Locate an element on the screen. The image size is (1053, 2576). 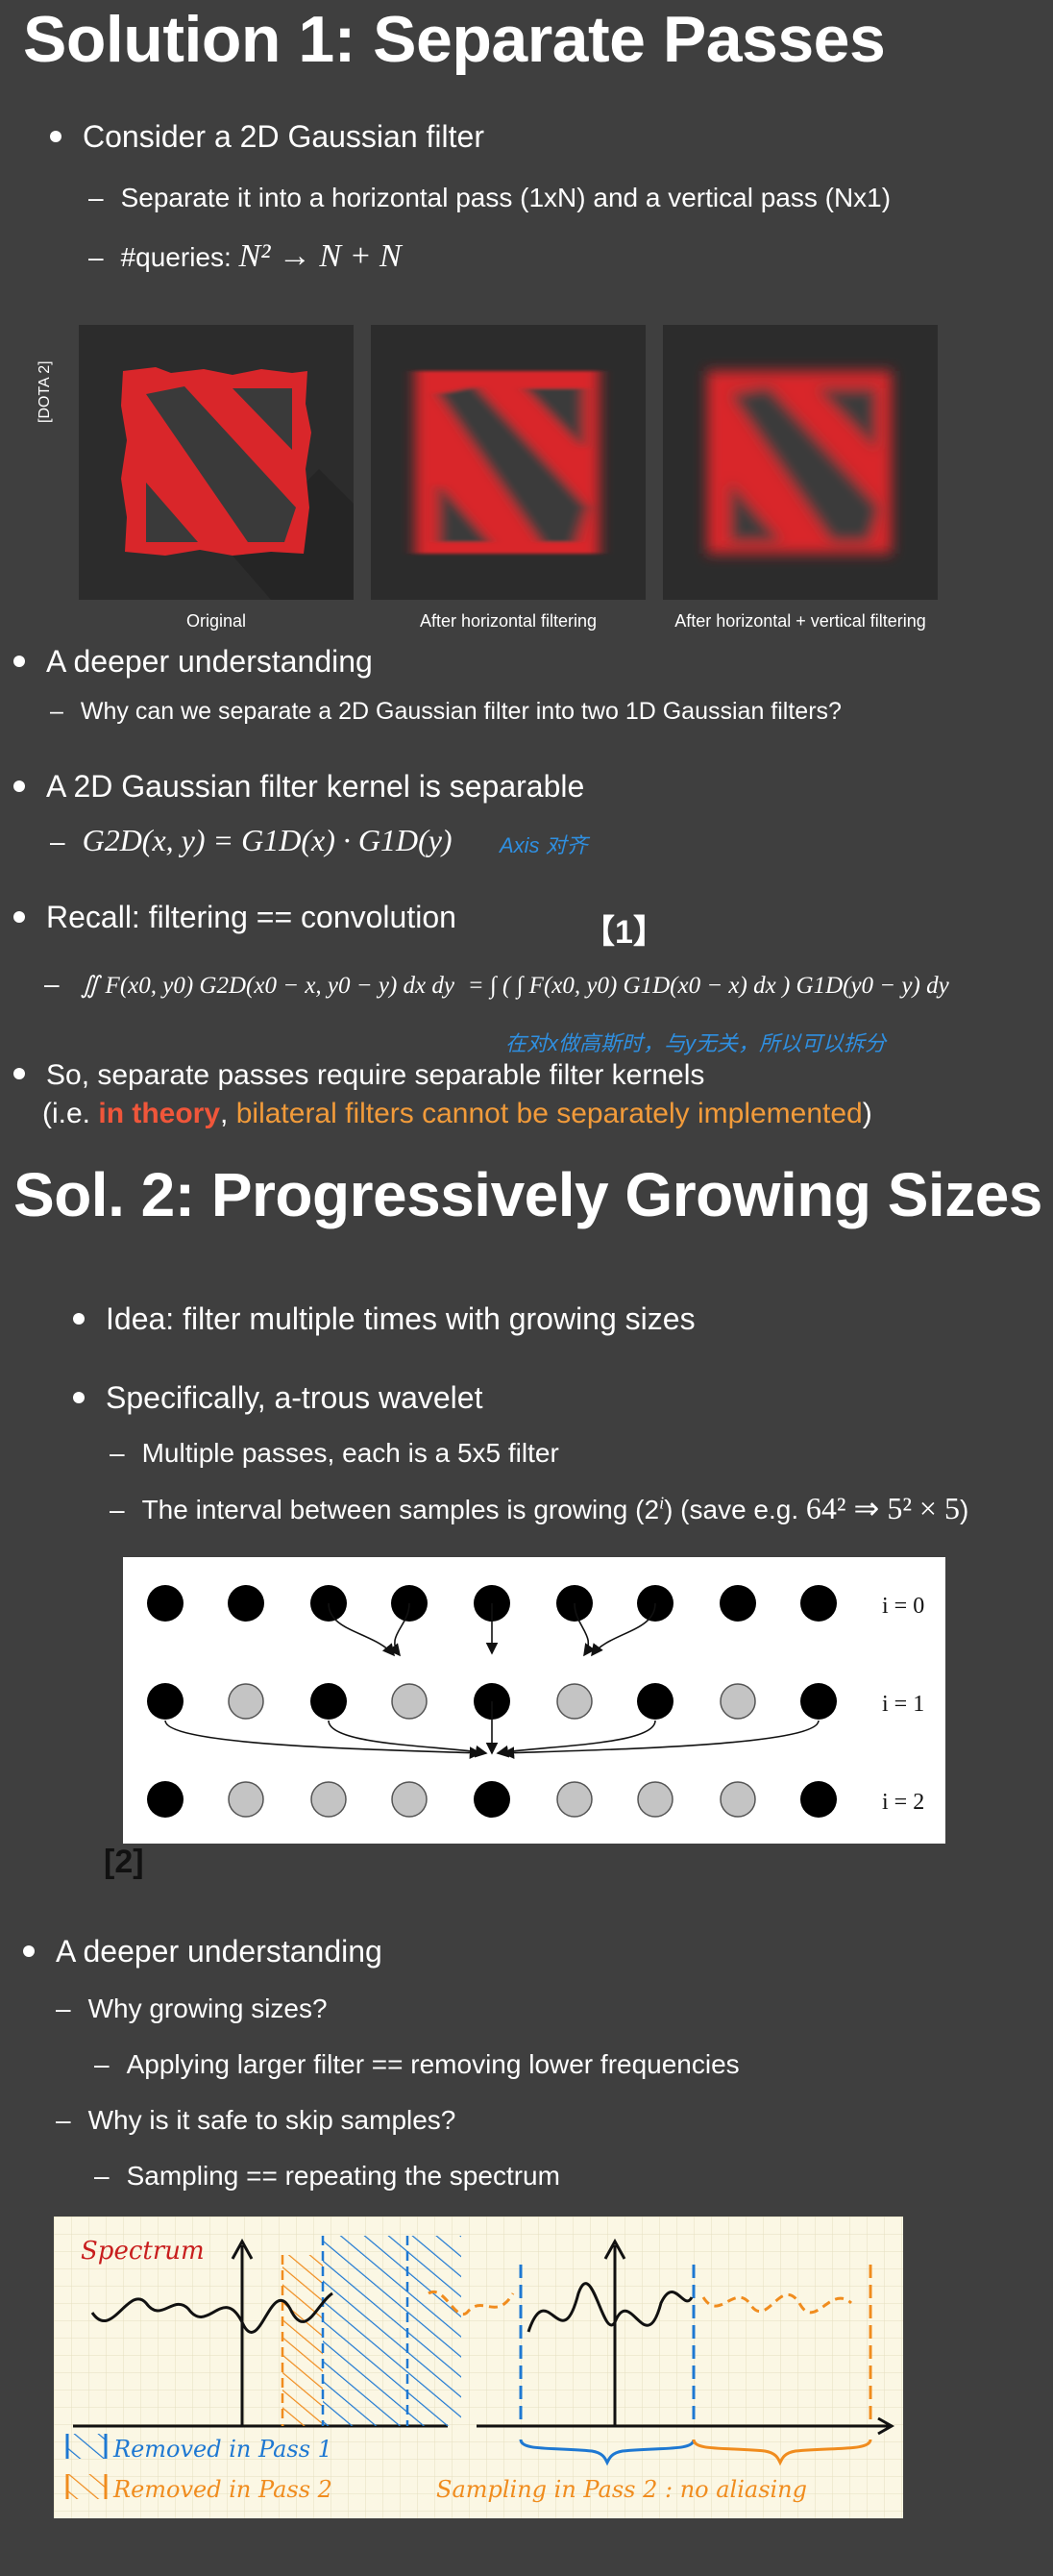
sampling-caption: Sampling in Pass 2 : no aliasing is located at coordinates (621, 2489).